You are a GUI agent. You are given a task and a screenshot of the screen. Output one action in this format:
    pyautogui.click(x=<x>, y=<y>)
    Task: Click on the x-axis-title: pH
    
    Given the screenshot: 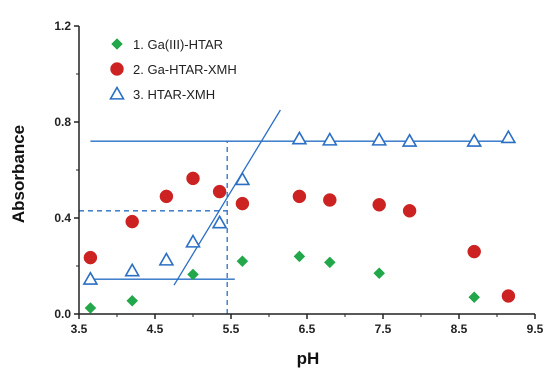 What is the action you would take?
    pyautogui.click(x=308, y=358)
    